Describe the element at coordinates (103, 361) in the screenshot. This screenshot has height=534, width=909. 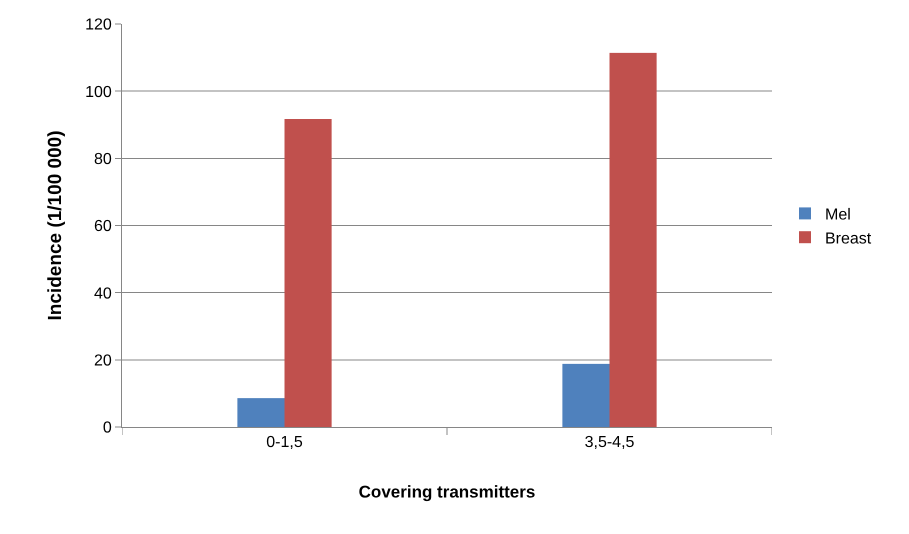
I see `y-tick-label: 20` at that location.